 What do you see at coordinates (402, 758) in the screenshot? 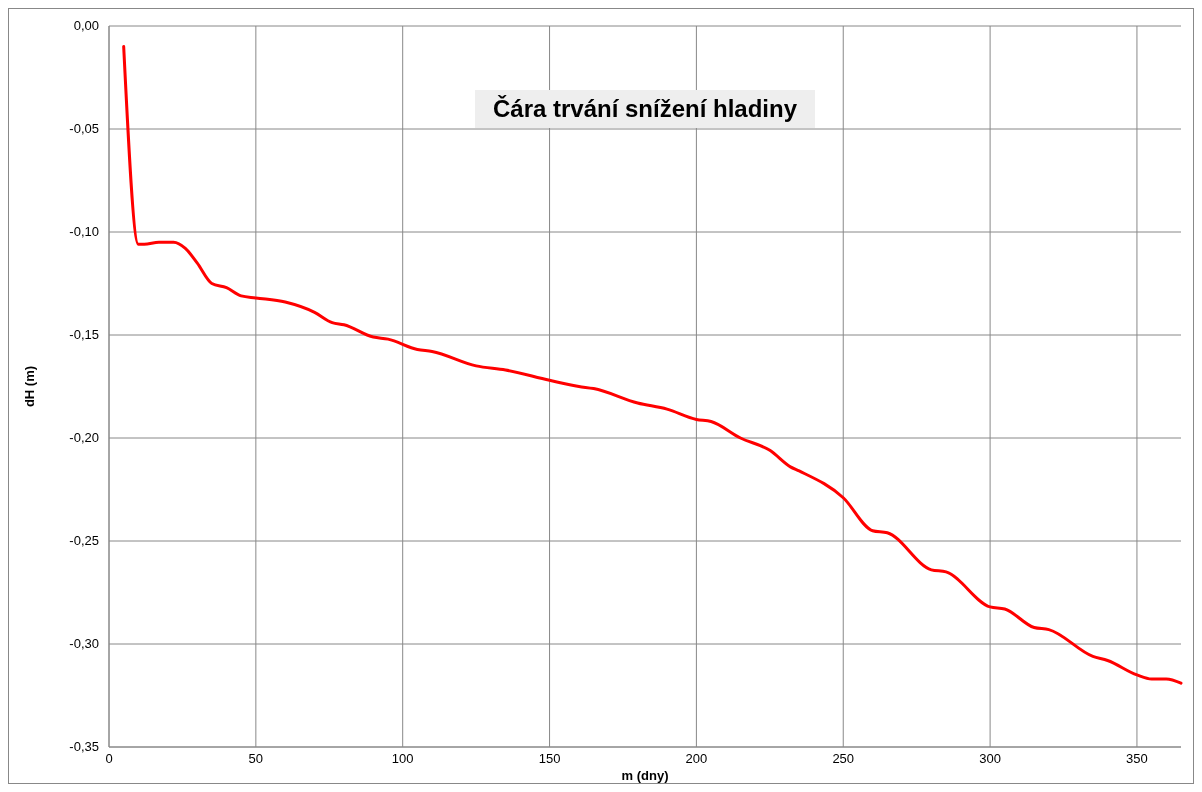
I see `x-tick-label: 100` at bounding box center [402, 758].